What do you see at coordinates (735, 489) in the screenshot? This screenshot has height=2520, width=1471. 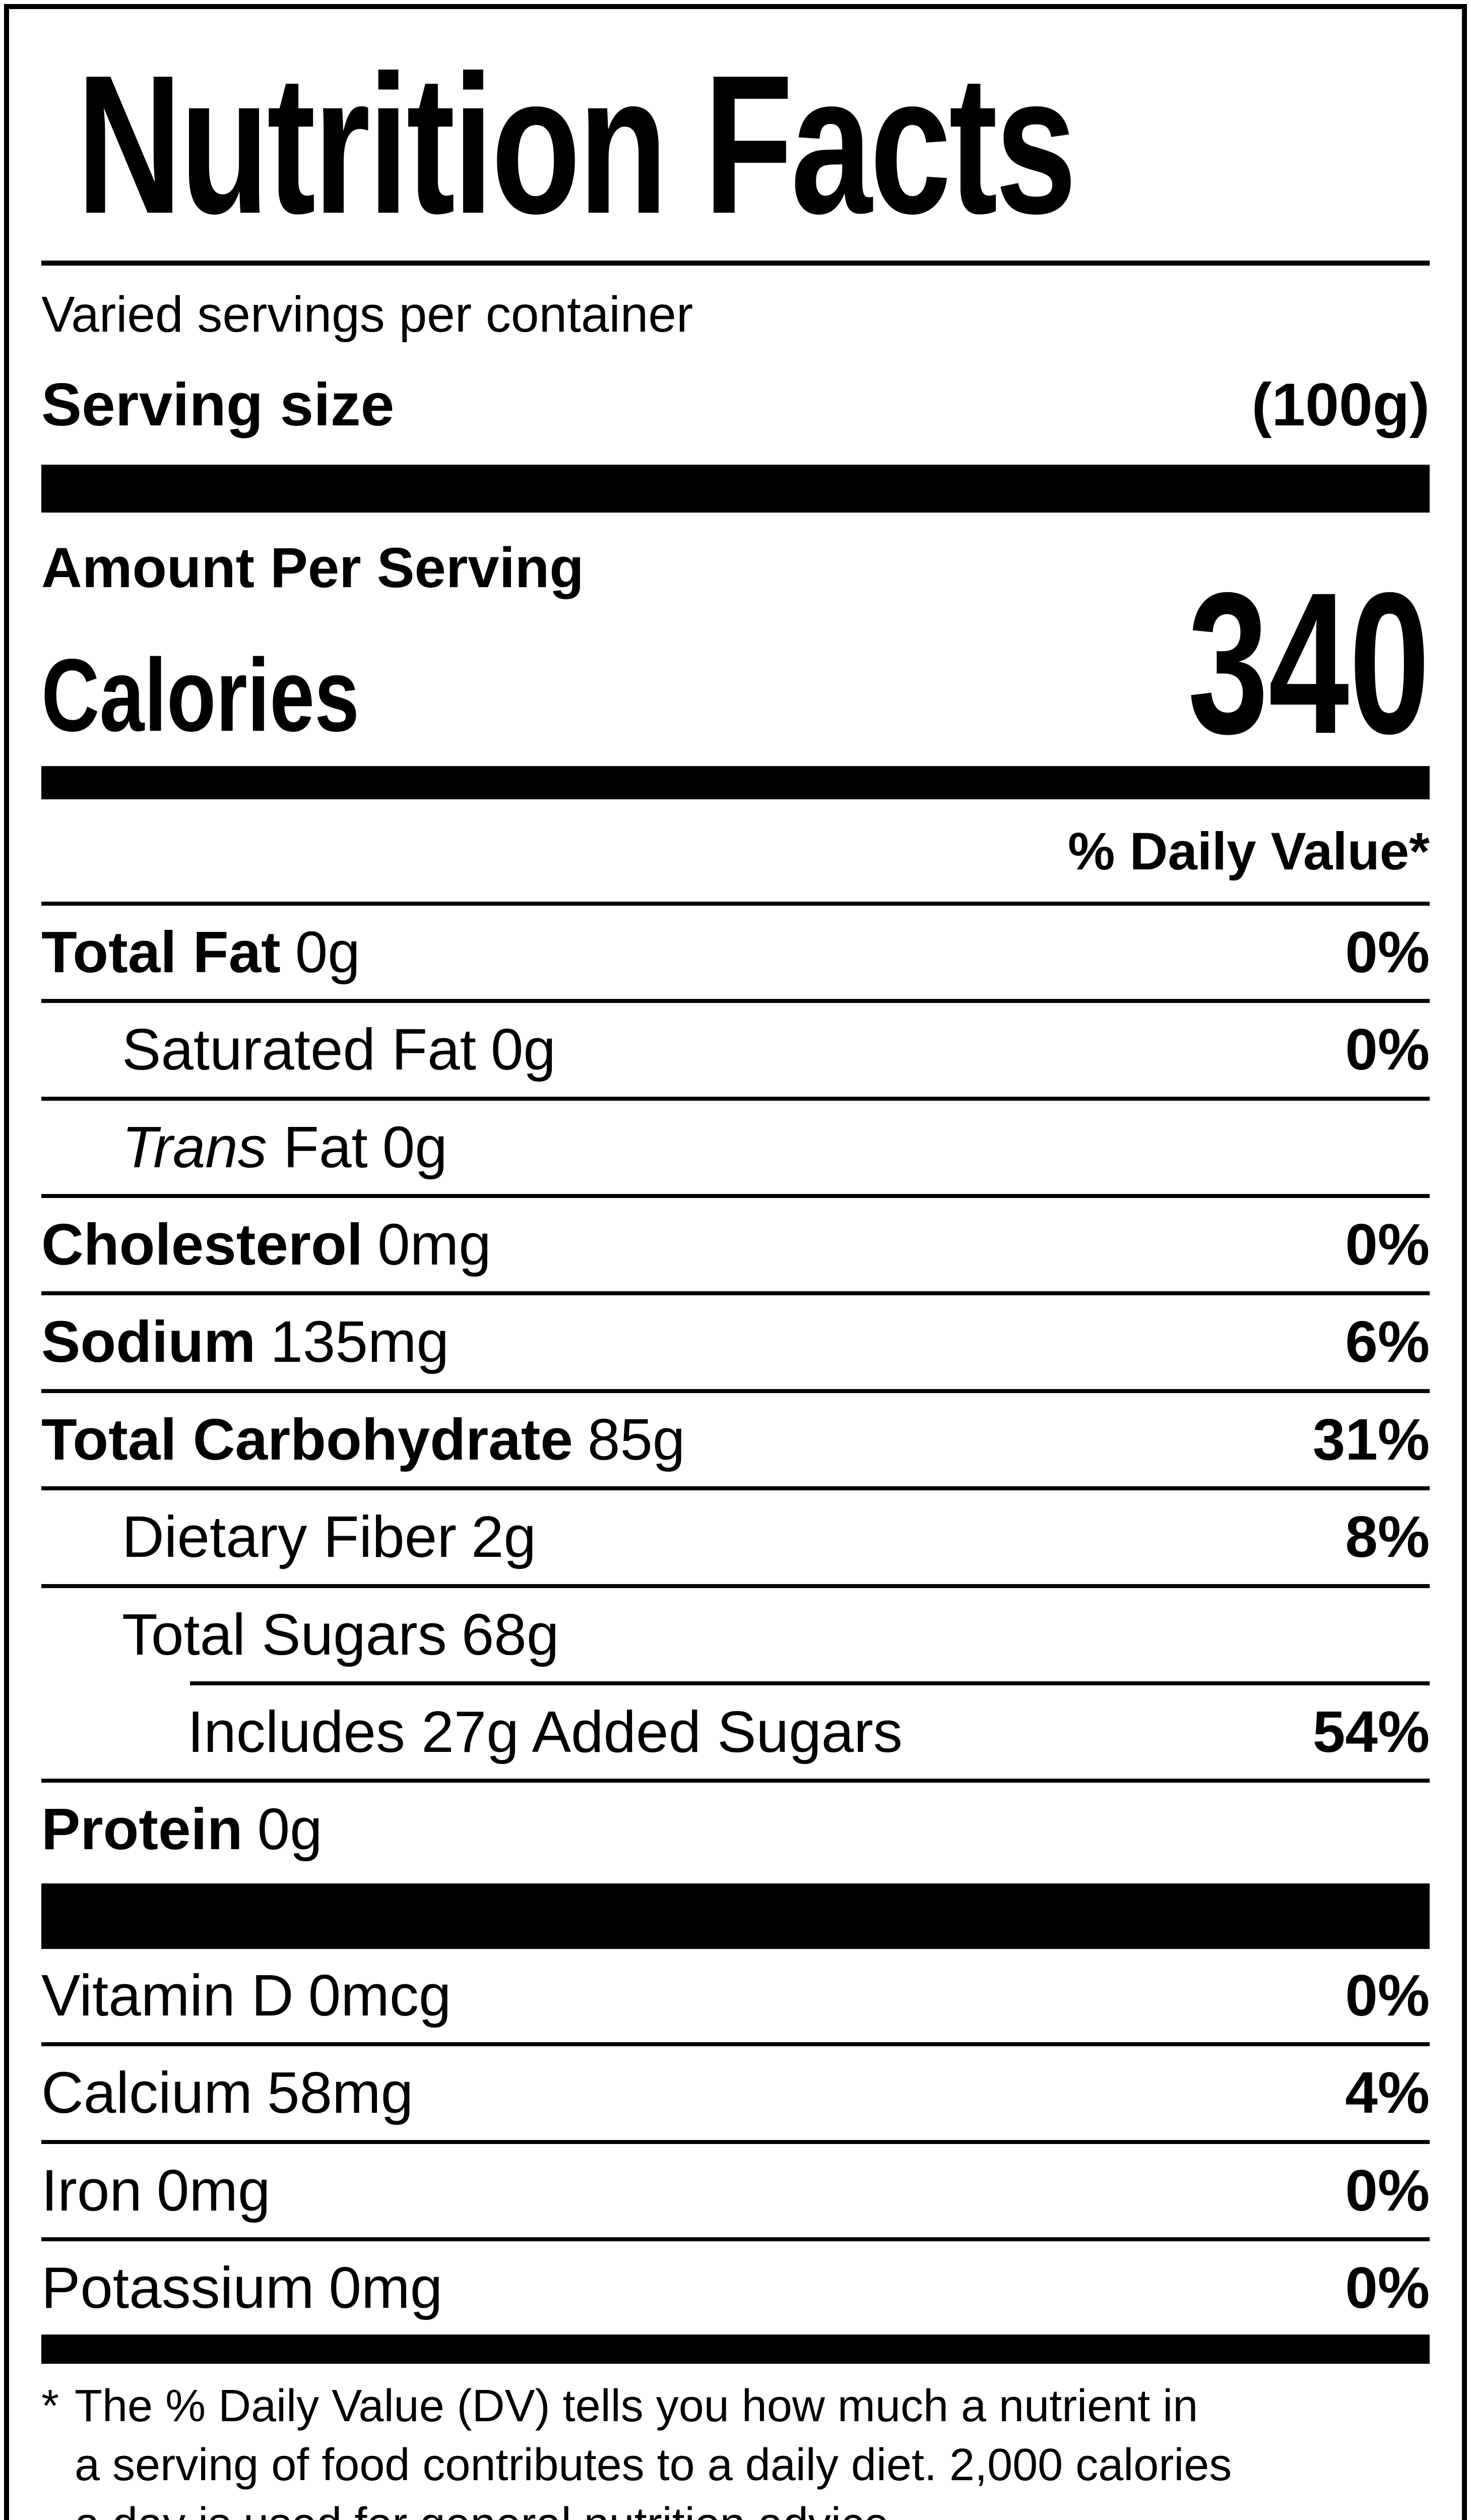 I see `thick-bar-after-serving` at bounding box center [735, 489].